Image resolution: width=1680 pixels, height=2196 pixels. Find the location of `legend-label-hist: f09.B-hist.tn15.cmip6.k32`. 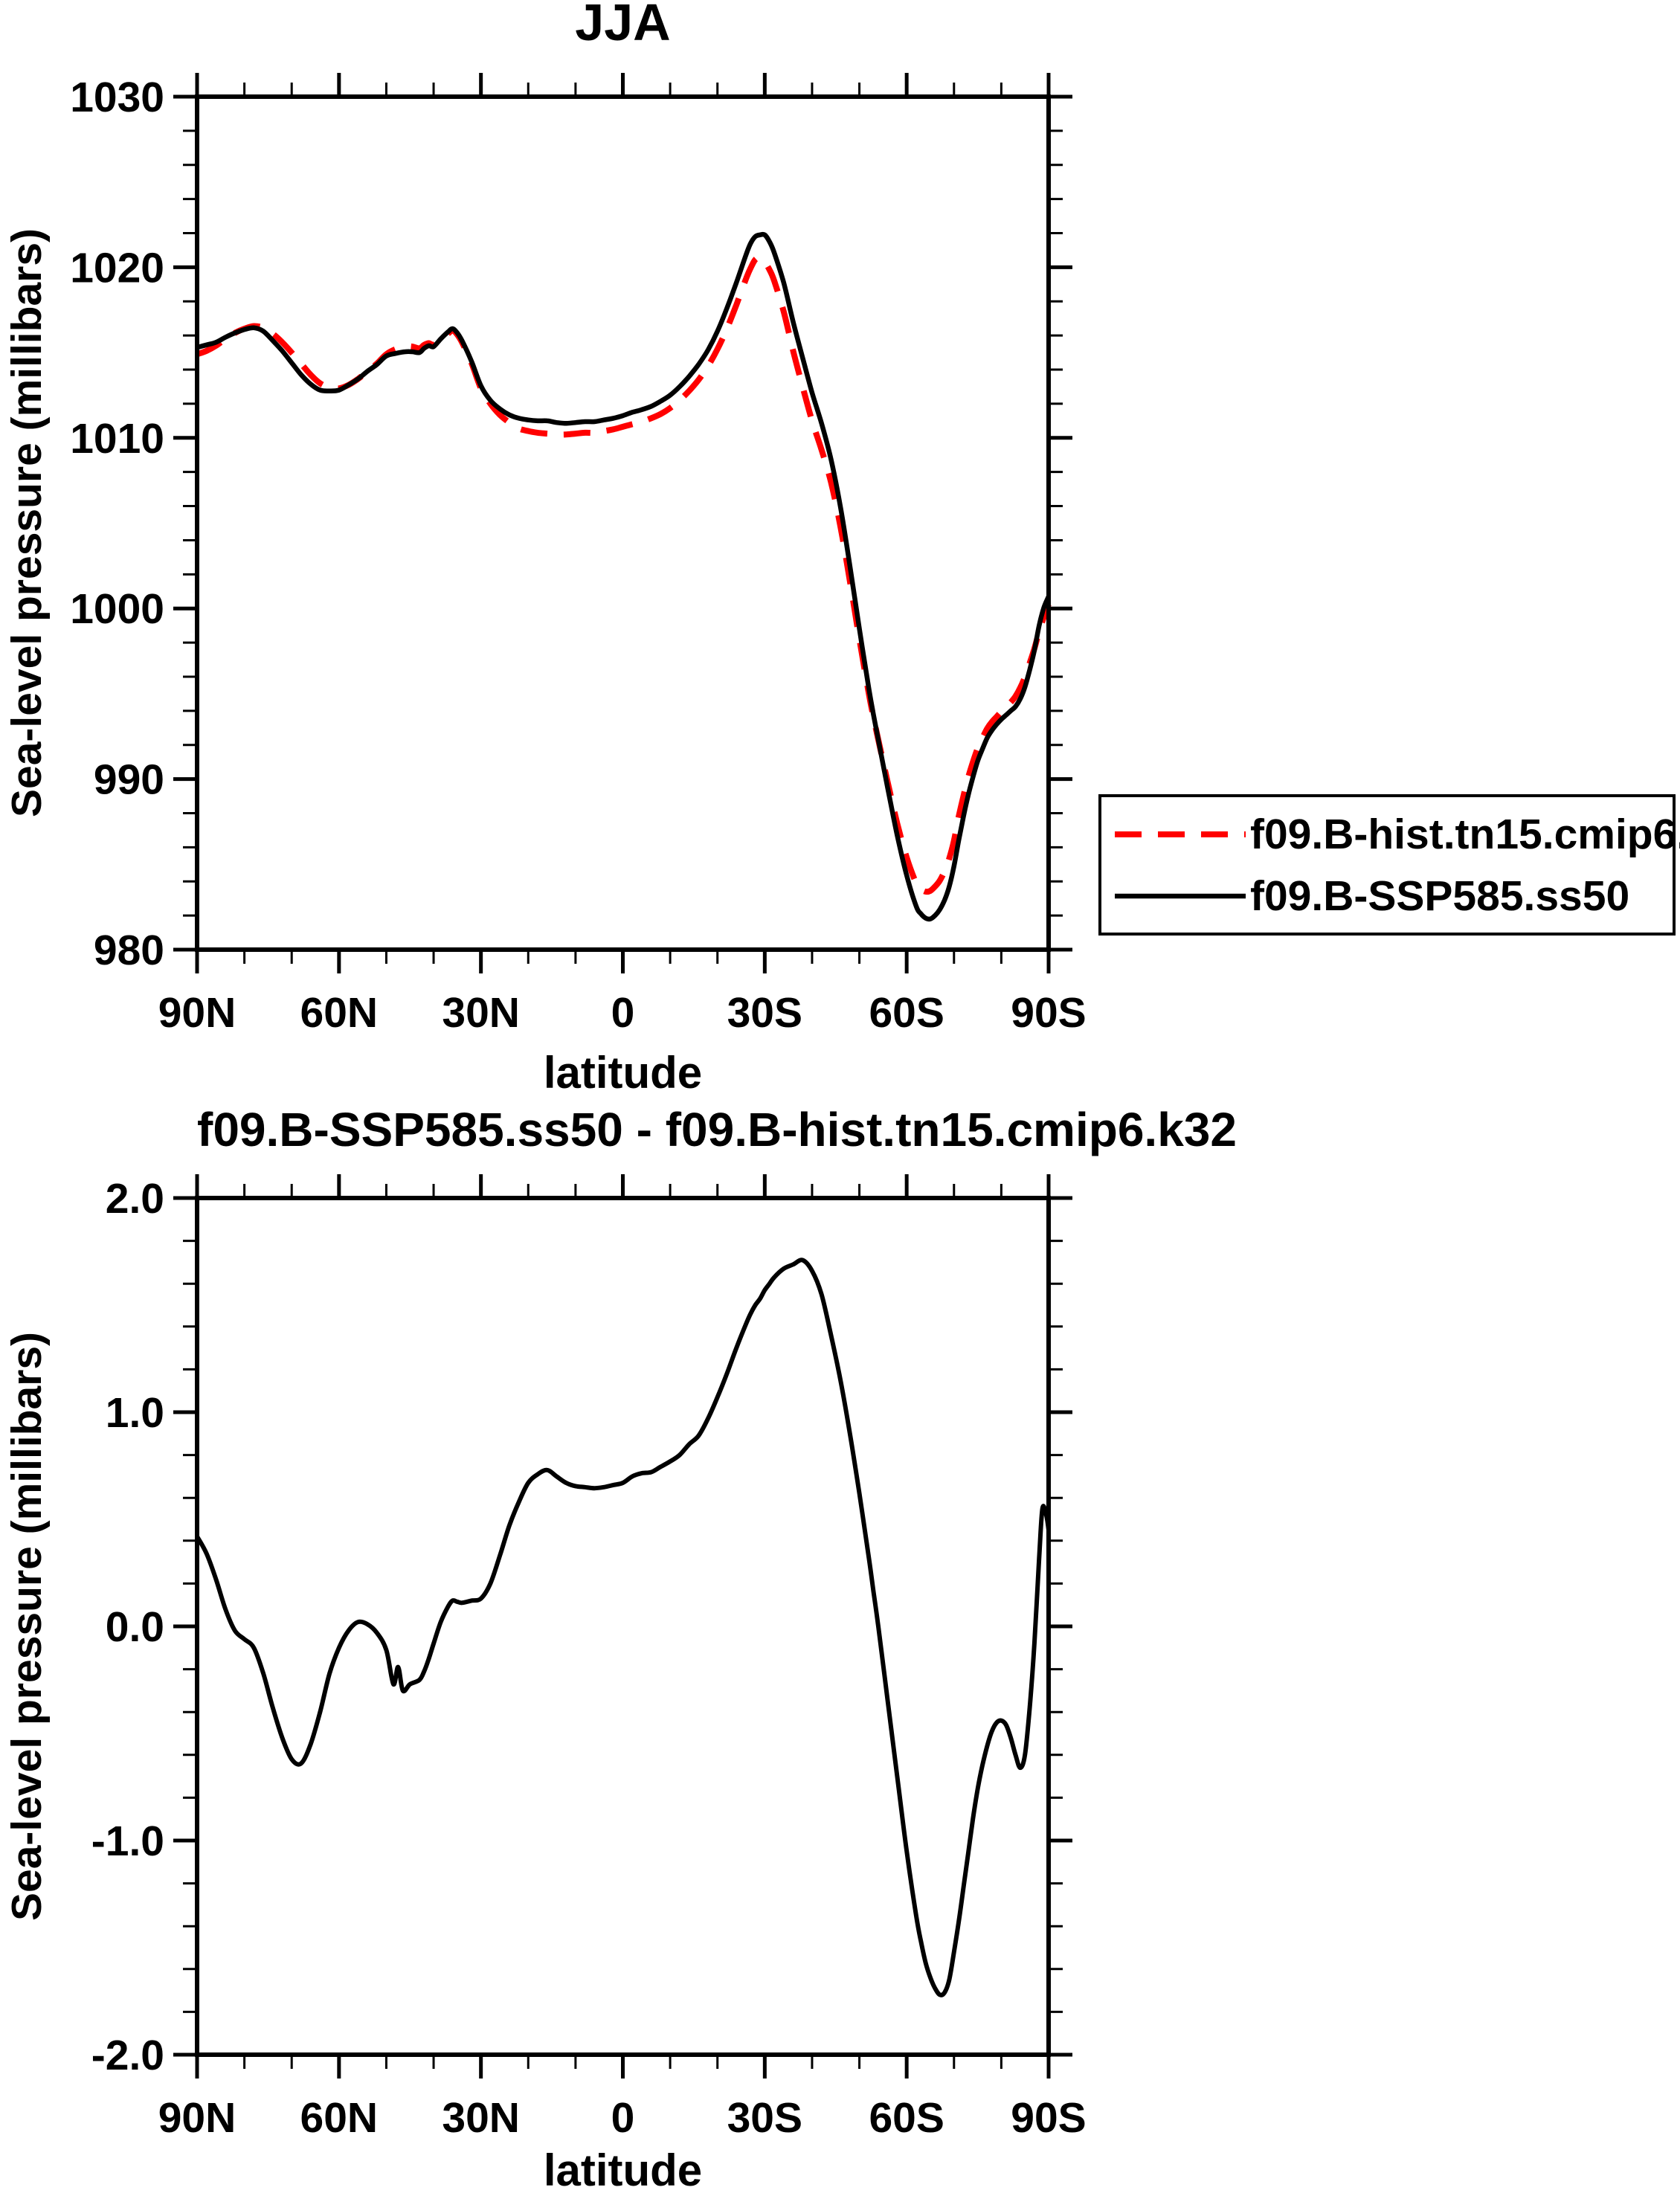

legend-label-hist: f09.B-hist.tn15.cmip6.k32 is located at coordinates (1465, 834).